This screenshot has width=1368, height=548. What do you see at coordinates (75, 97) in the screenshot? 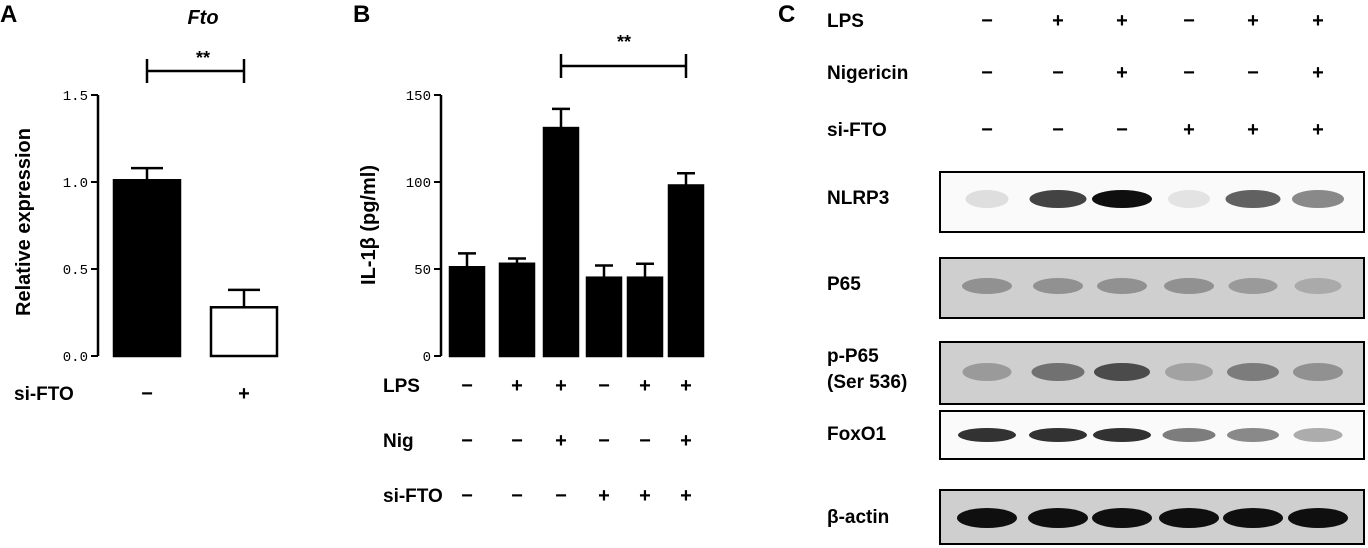
I see `panel-a-y-tick-label: 1.5` at bounding box center [75, 97].